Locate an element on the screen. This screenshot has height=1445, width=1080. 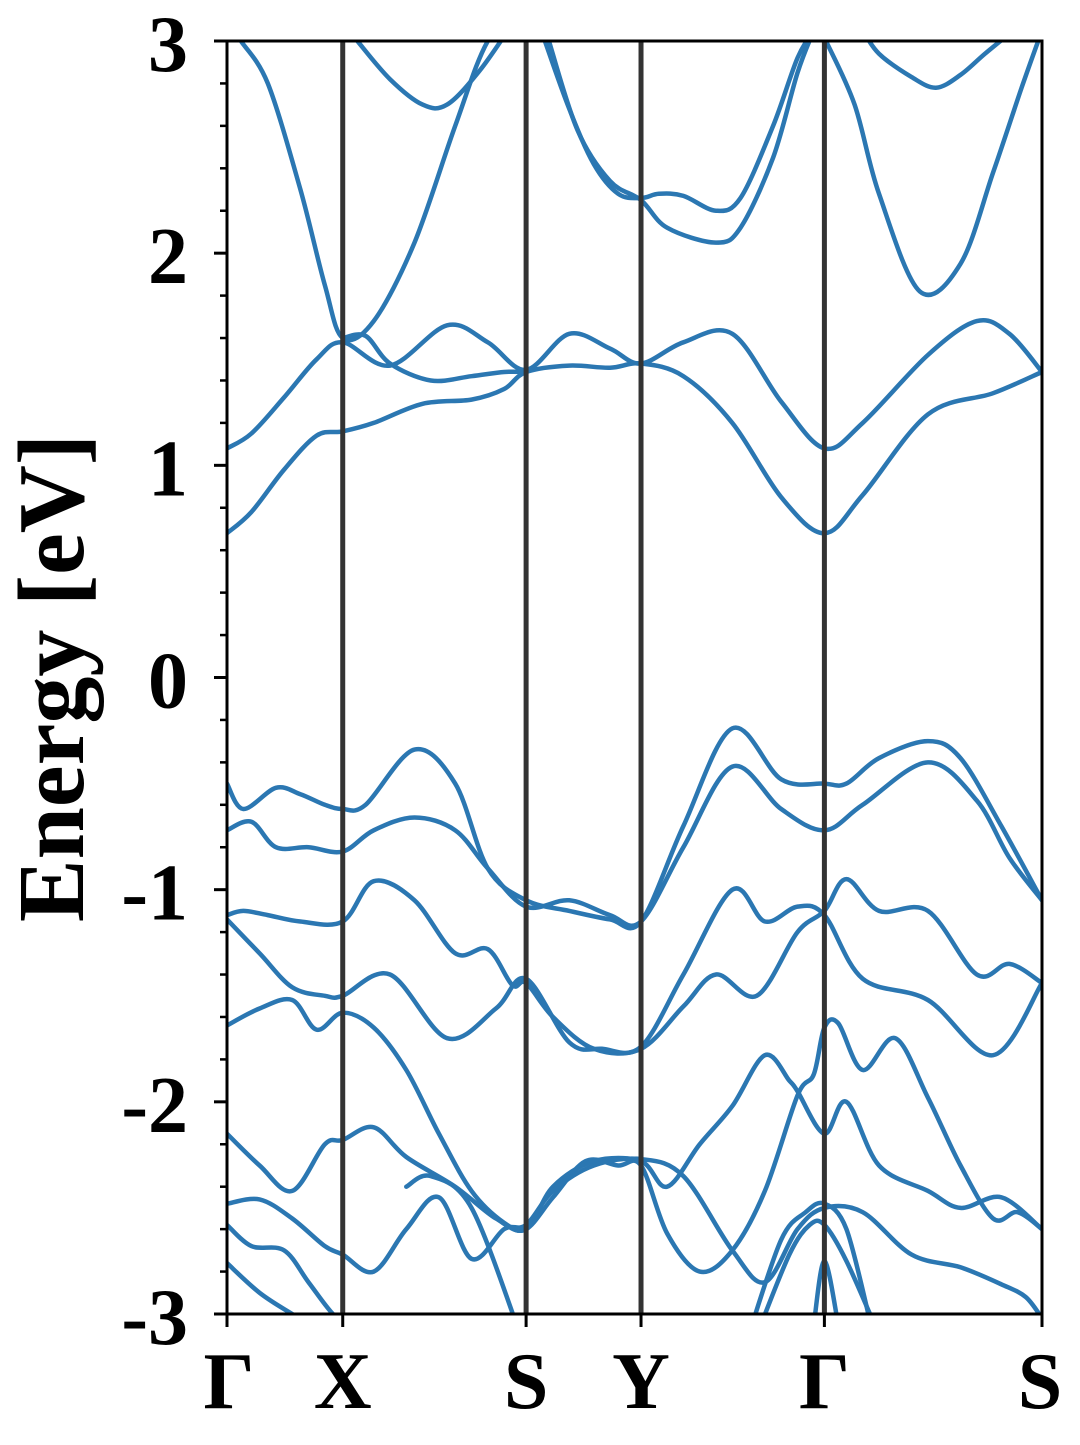
y-tick-label: -3 is located at coordinates (154, 1318).